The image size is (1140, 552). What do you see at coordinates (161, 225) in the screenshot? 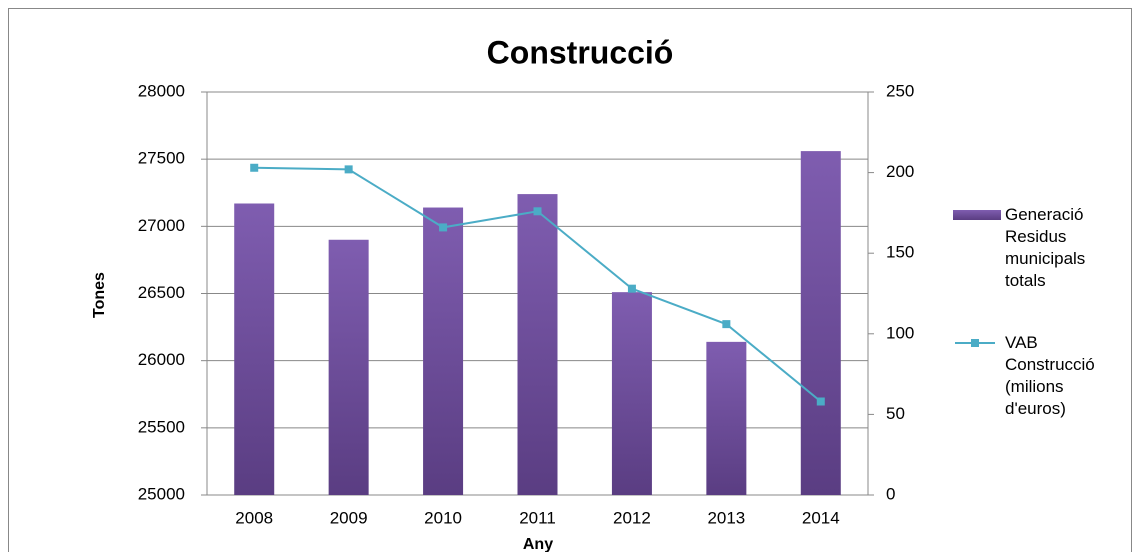
I see `y-tick-label: 27000` at bounding box center [161, 225].